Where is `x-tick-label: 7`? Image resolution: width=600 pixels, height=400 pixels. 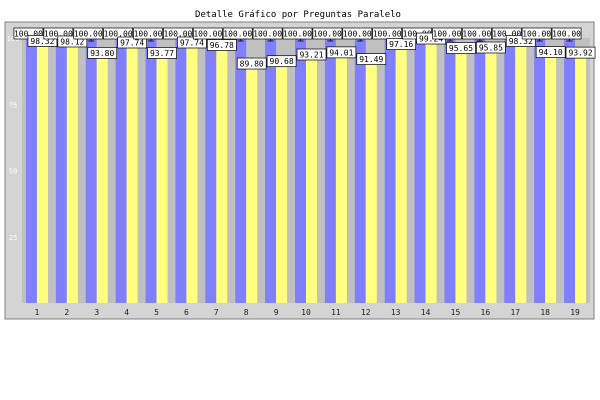 x-tick-label: 7 is located at coordinates (216, 312).